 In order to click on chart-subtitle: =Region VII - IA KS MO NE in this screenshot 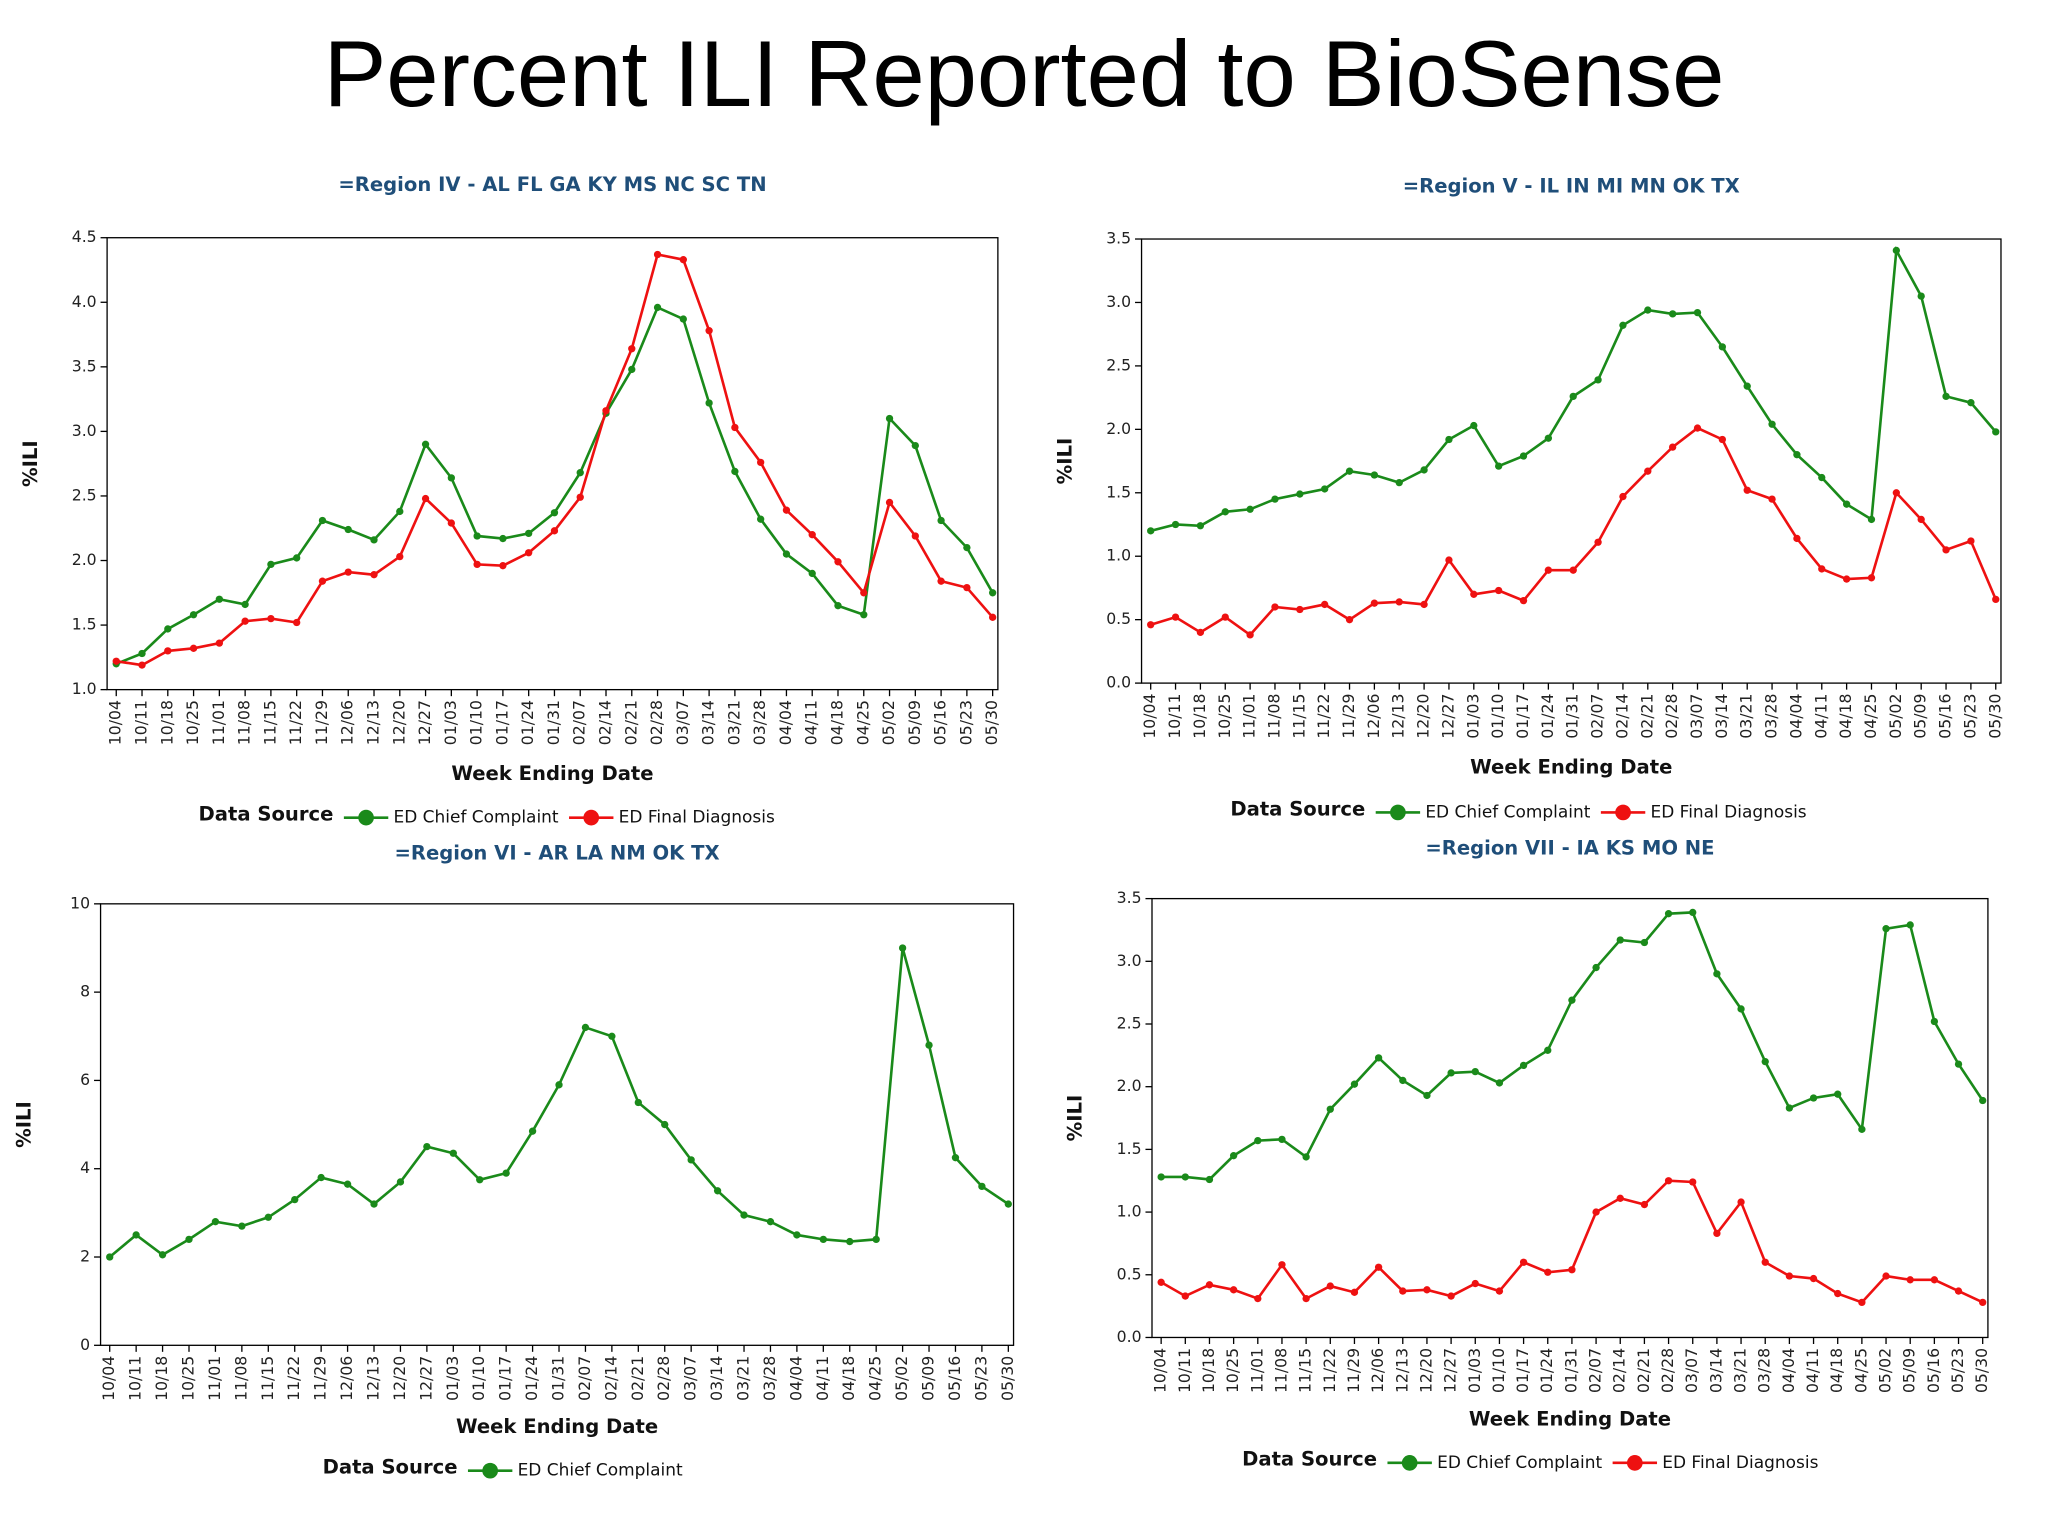, I will do `click(1569, 847)`.